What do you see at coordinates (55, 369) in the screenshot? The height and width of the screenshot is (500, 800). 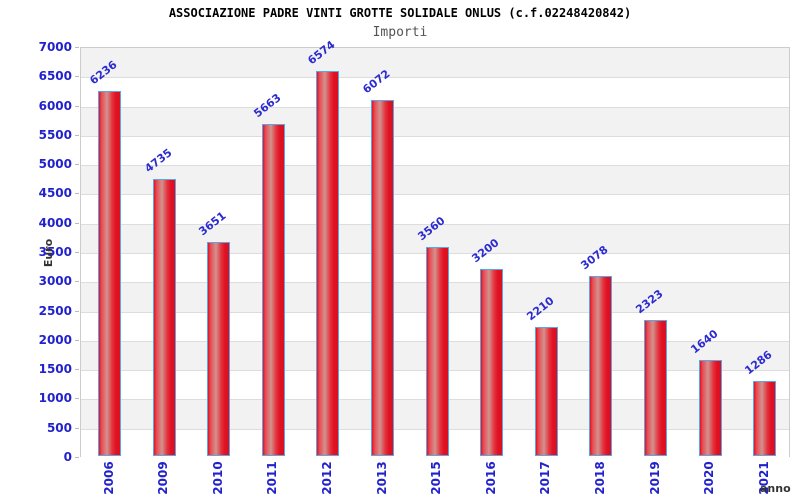 I see `y-tick-label: 1500` at bounding box center [55, 369].